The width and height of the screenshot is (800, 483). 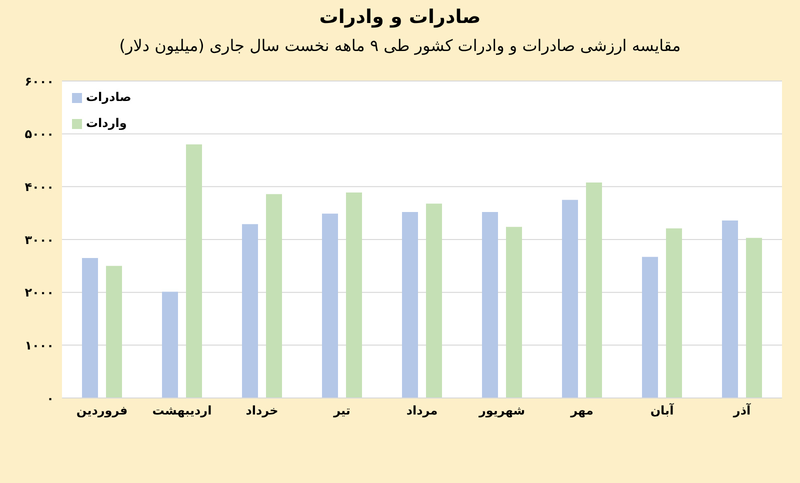 I want to click on x-tick-label: شهریور, so click(x=502, y=411).